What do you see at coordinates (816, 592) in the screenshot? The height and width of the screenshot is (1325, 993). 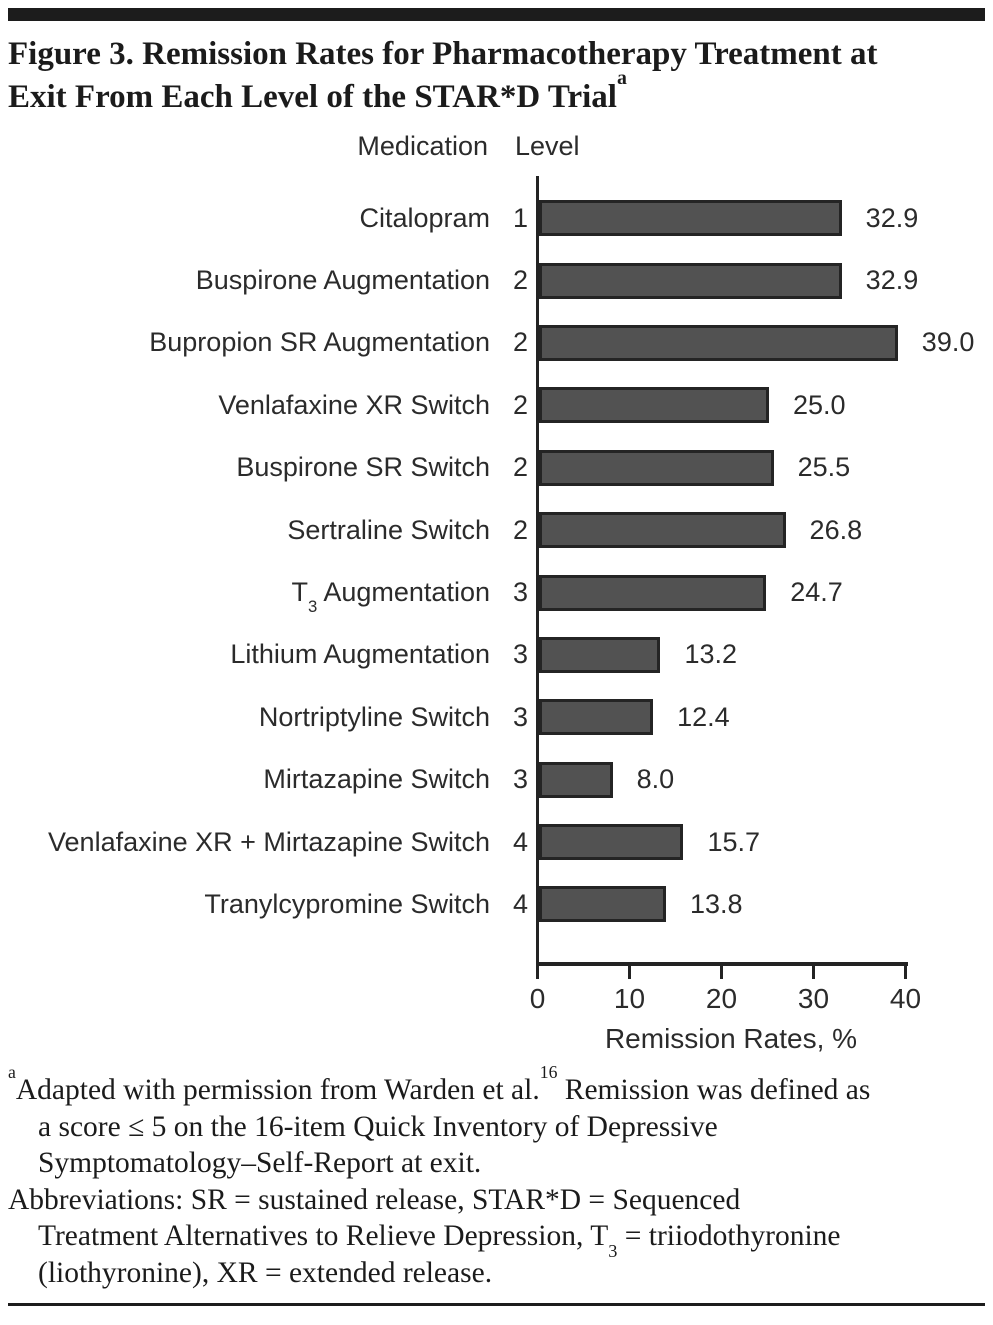 I see `value-label: 24.7` at bounding box center [816, 592].